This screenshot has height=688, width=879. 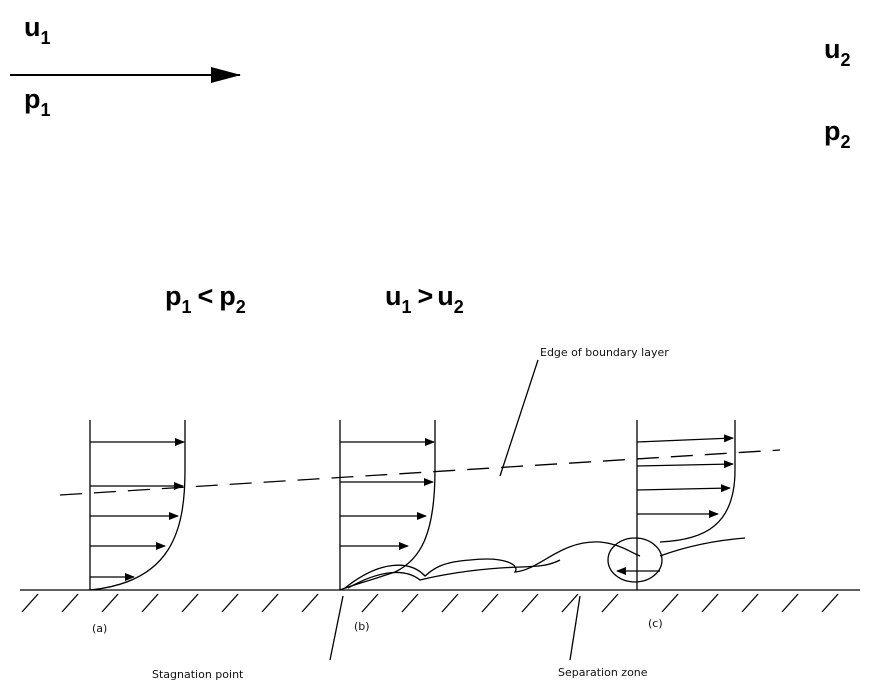 I want to click on relation-pressure: p1 < p2, so click(x=205, y=299).